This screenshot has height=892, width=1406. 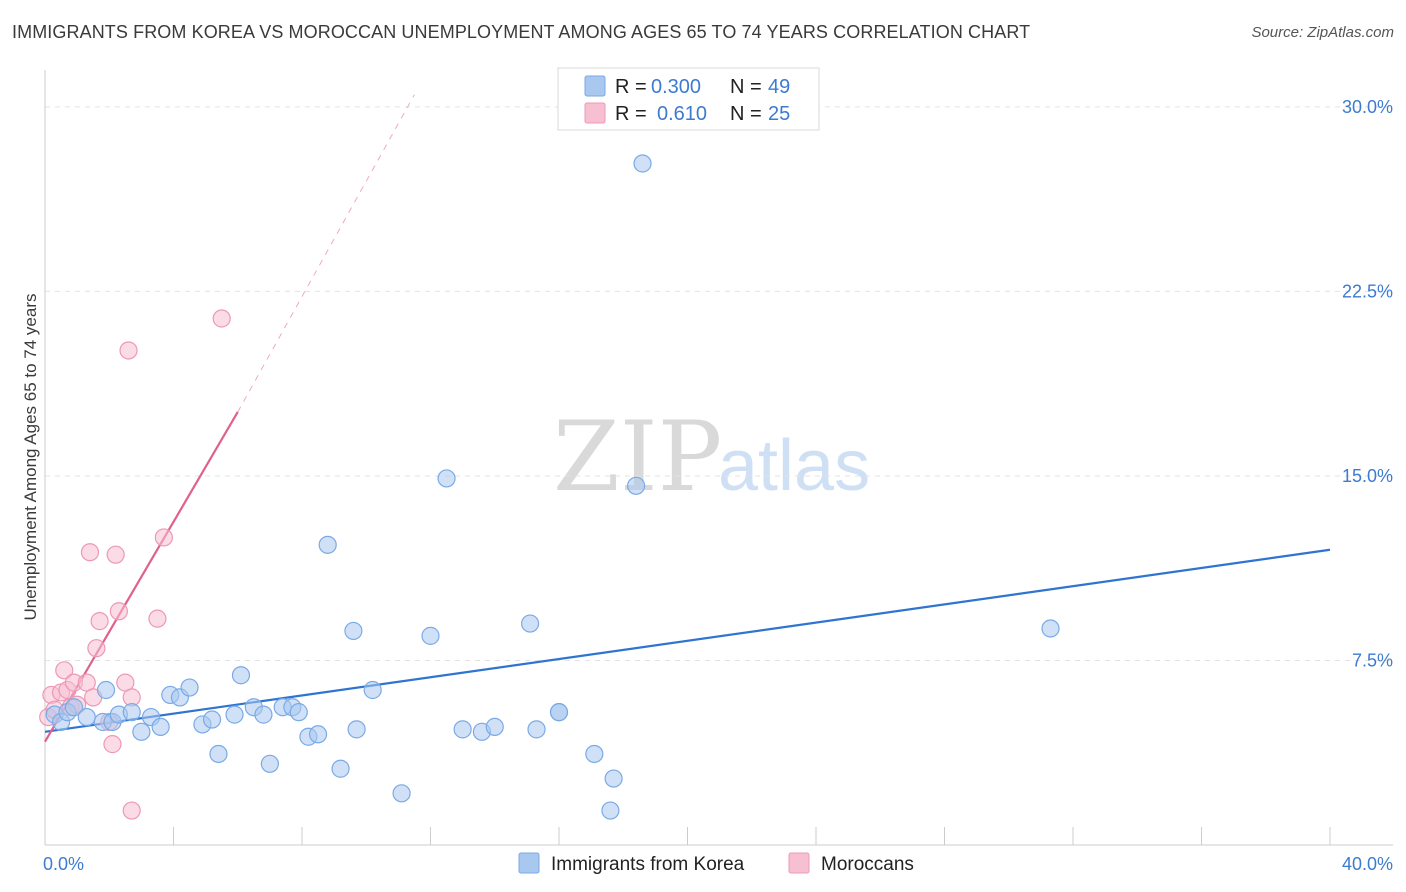 I want to click on bottom-legend: Immigrants from Korea Moroccans, so click(x=716, y=863).